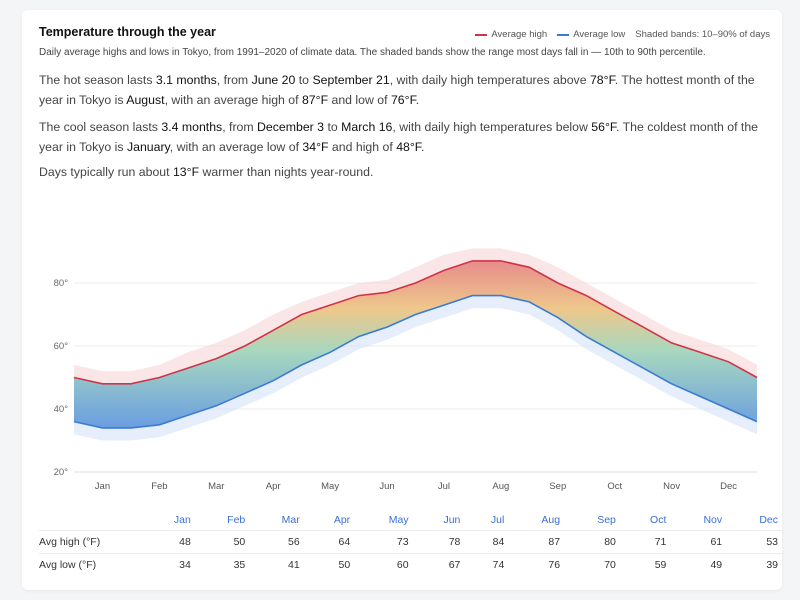 The image size is (800, 600). I want to click on table-cell: 73, so click(385, 542).